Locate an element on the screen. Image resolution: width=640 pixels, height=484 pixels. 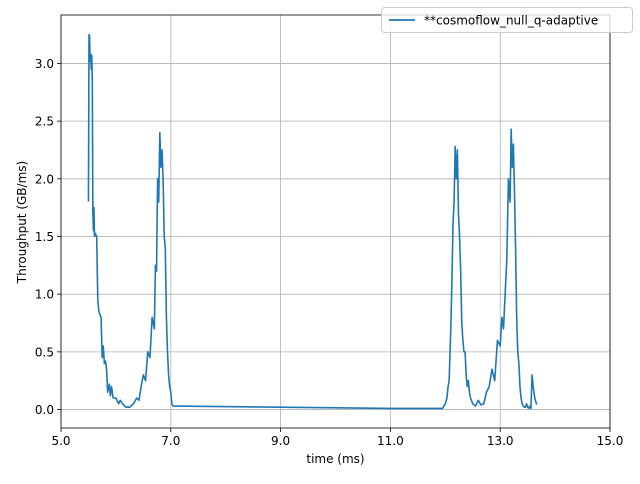
x-tick-label: 13.0 is located at coordinates (500, 441).